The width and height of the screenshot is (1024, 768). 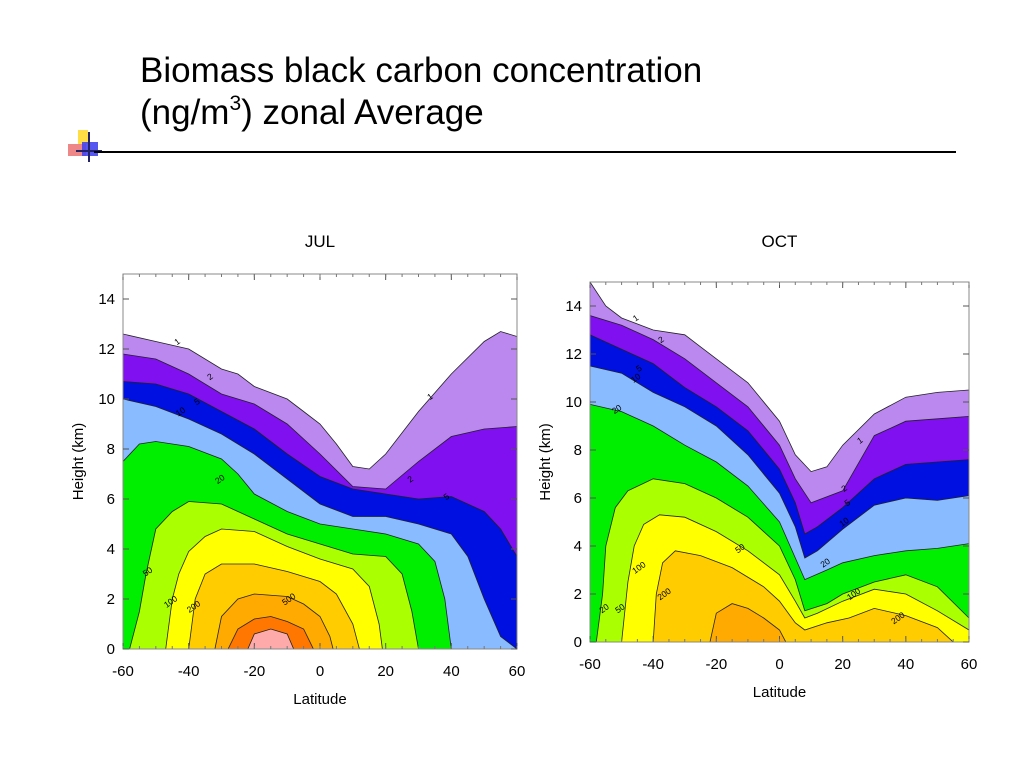 I want to click on jul-y-tick-label: 2, so click(x=111, y=599).